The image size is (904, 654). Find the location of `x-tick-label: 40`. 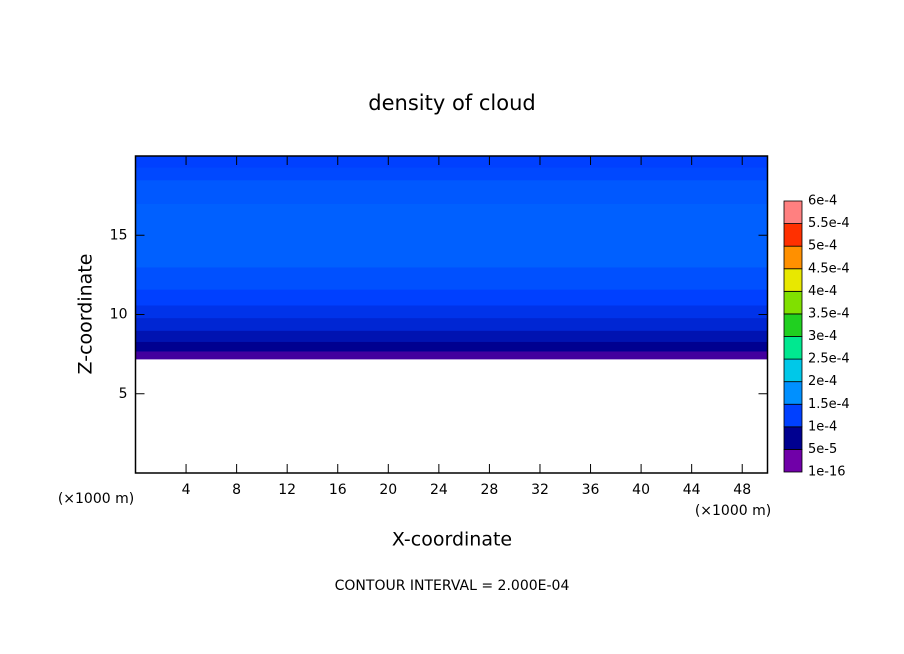

x-tick-label: 40 is located at coordinates (641, 490).